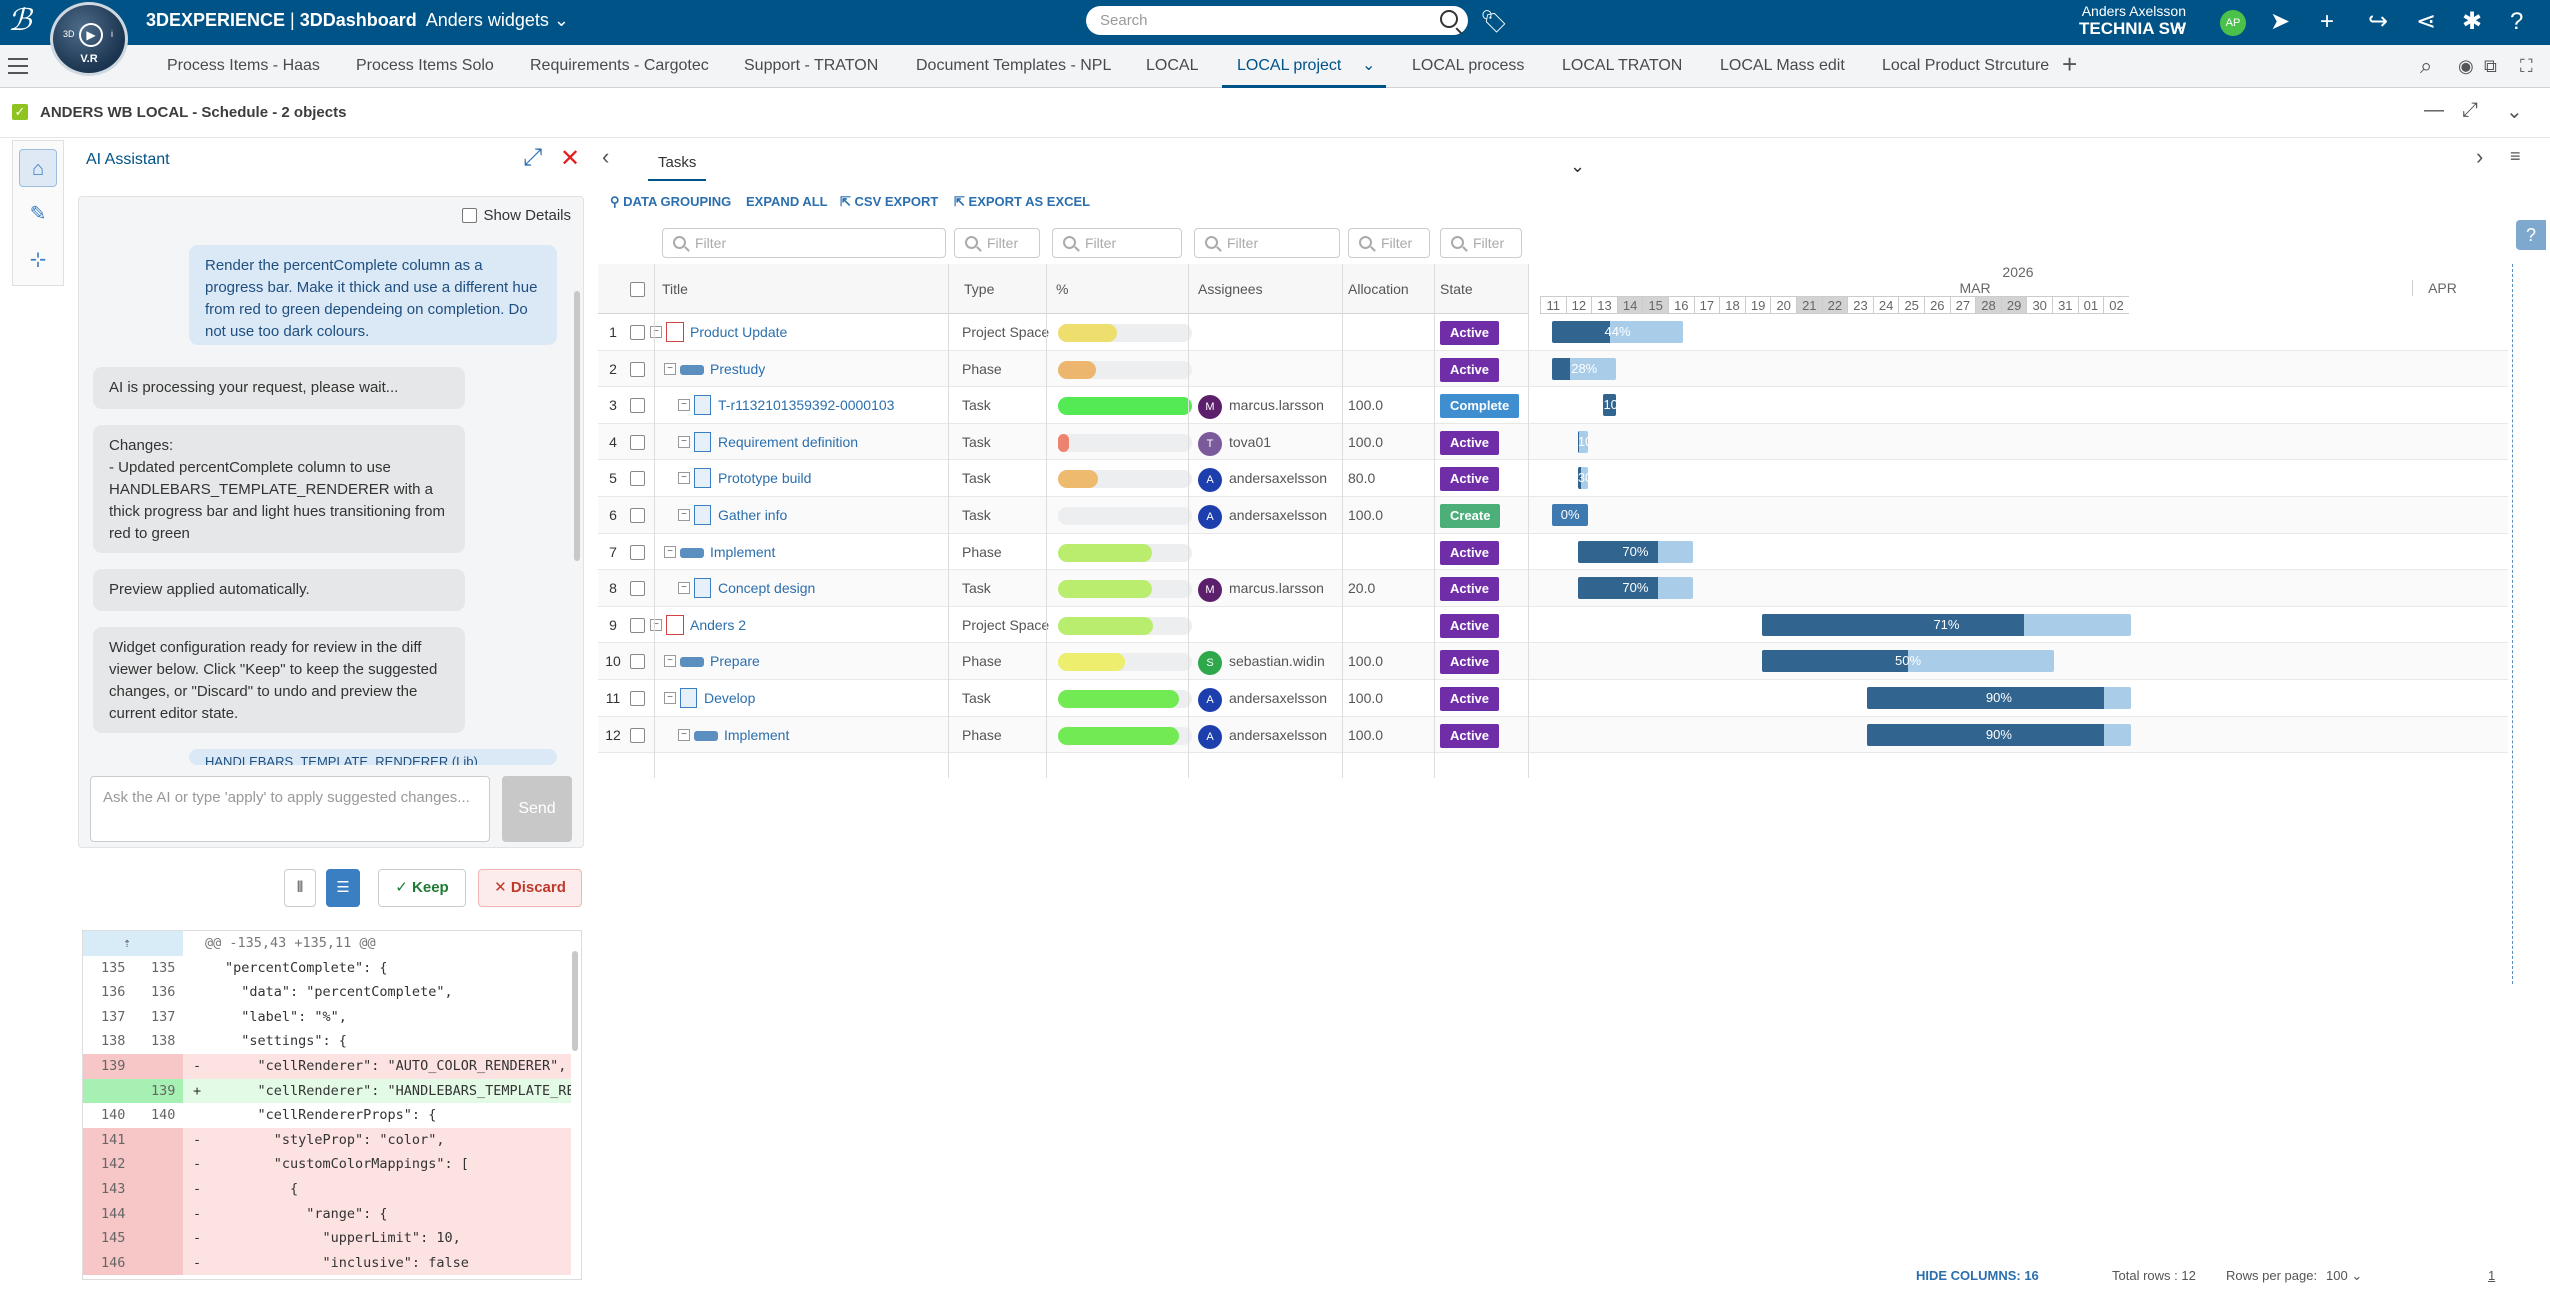 This screenshot has height=1298, width=2550. Describe the element at coordinates (2470, 110) in the screenshot. I see `maximize-icon: ⤢` at that location.